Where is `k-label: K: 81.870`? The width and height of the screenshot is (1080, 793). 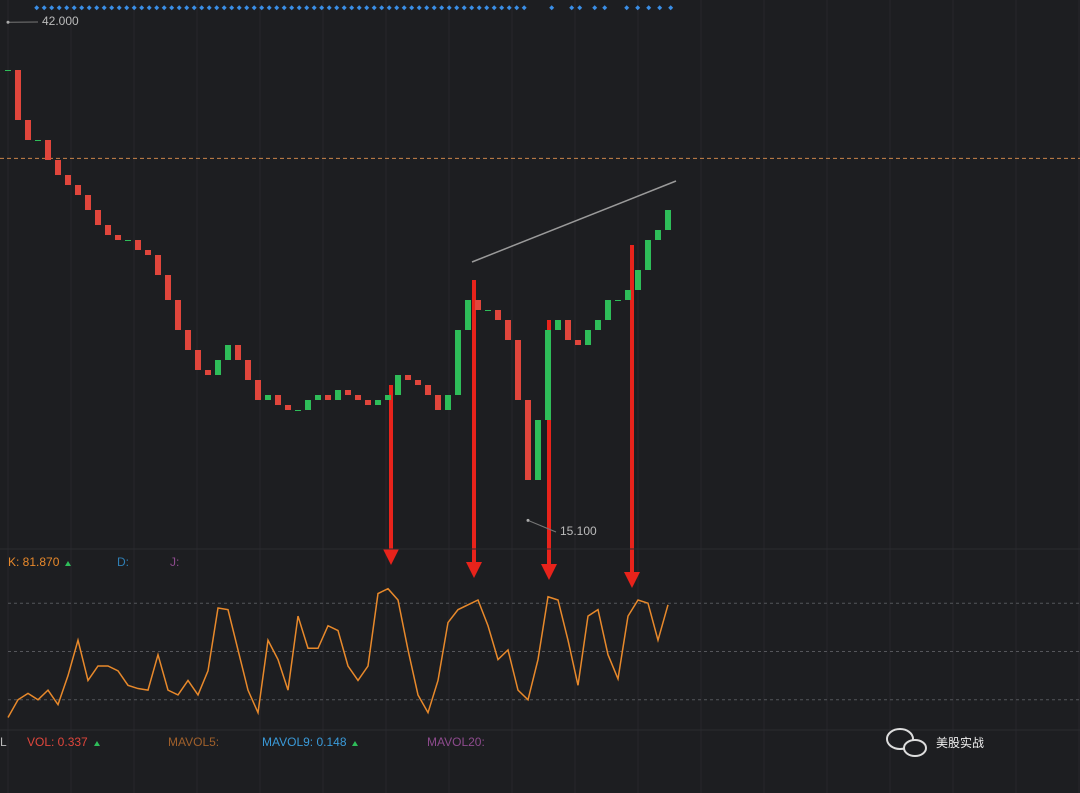 k-label: K: 81.870 is located at coordinates (34, 562).